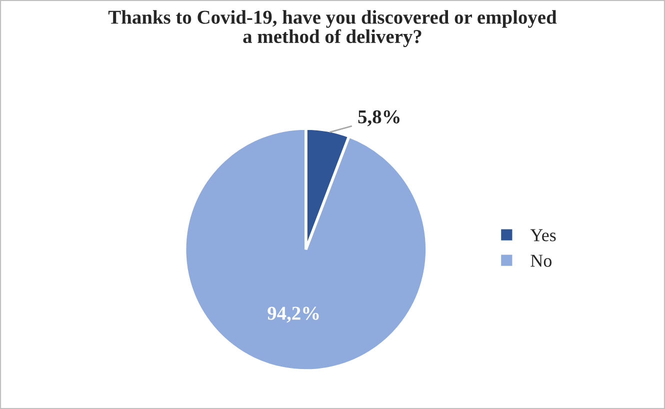 This screenshot has width=665, height=409. What do you see at coordinates (541, 260) in the screenshot?
I see `legend-label: No` at bounding box center [541, 260].